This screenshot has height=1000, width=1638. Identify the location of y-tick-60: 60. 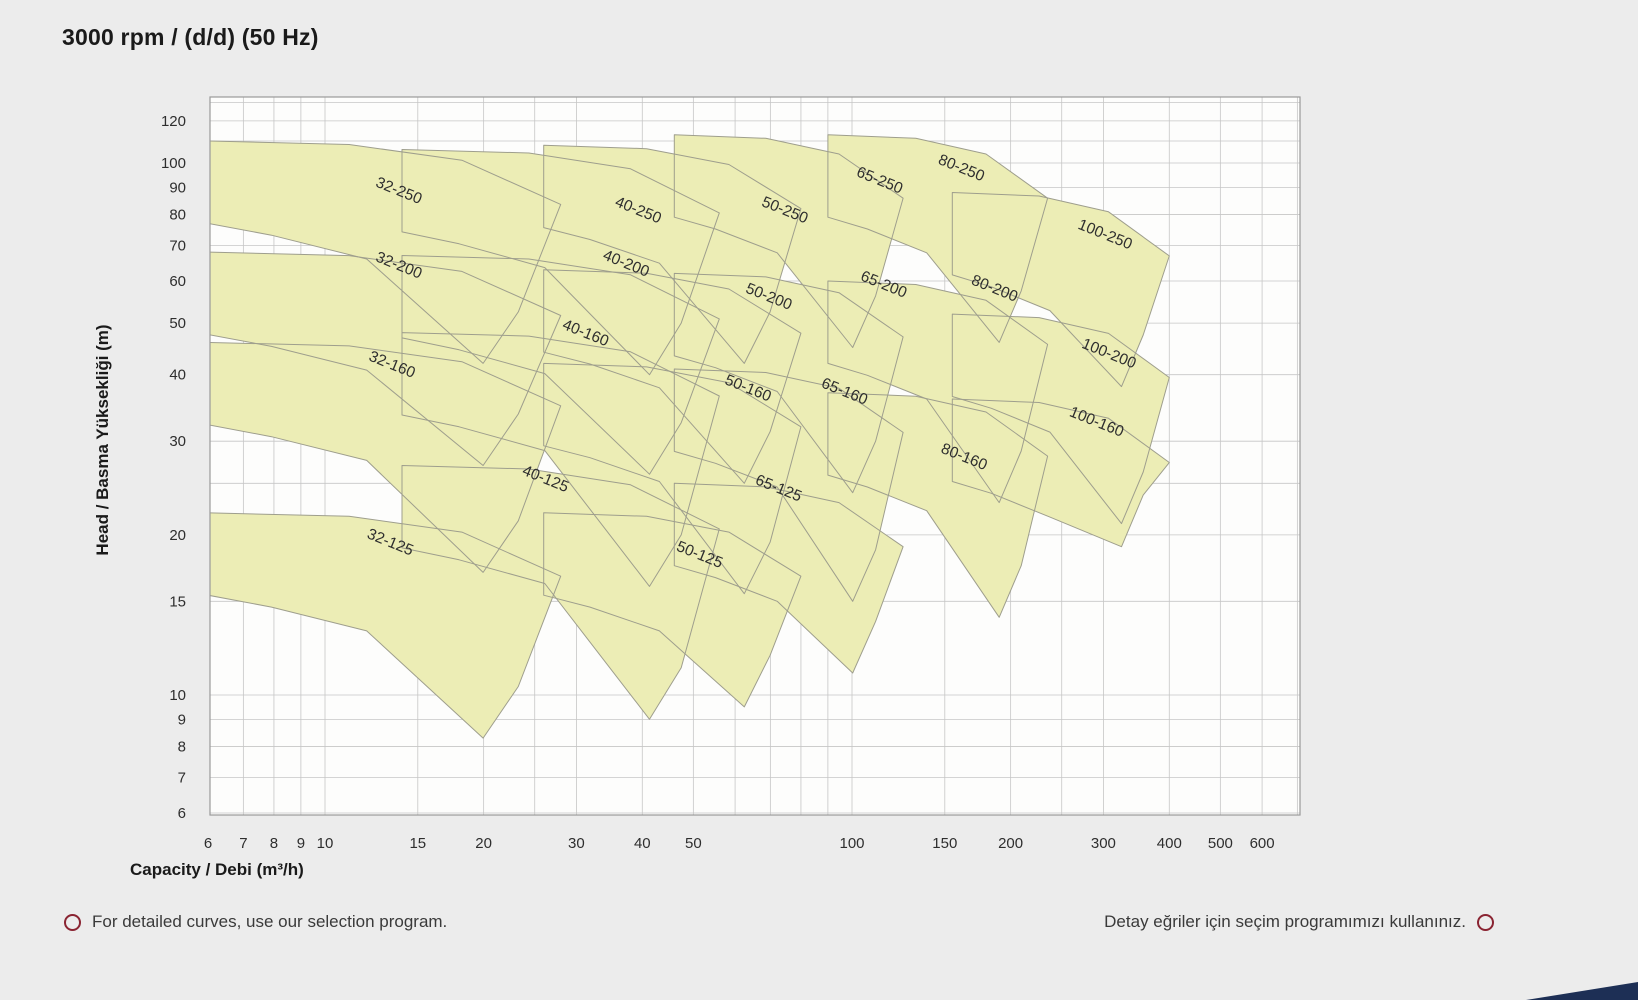
(177, 281).